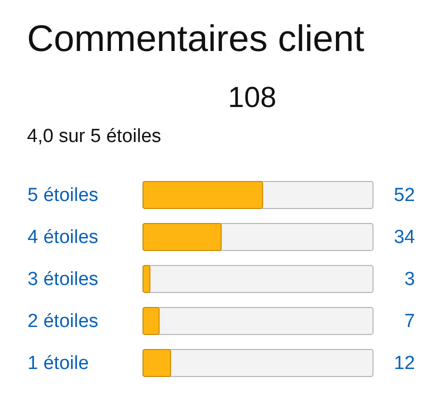 The width and height of the screenshot is (436, 398). What do you see at coordinates (58, 363) in the screenshot?
I see `y-tick-label: 1 étoile` at bounding box center [58, 363].